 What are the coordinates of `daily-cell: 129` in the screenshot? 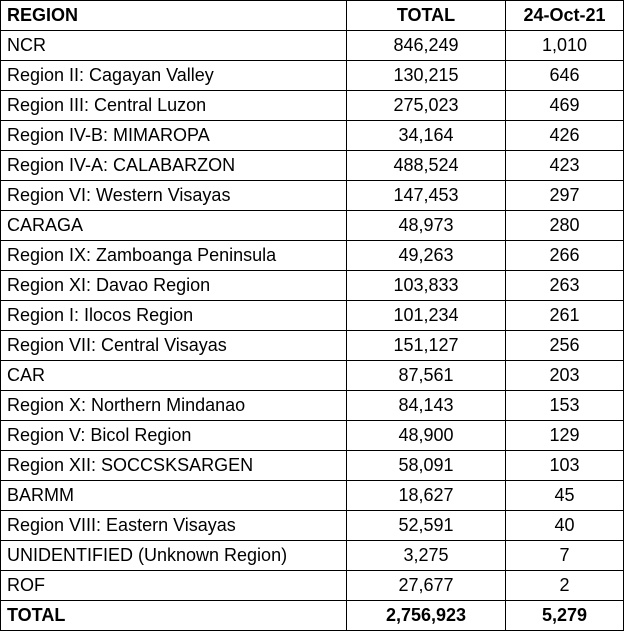 It's located at (564, 435).